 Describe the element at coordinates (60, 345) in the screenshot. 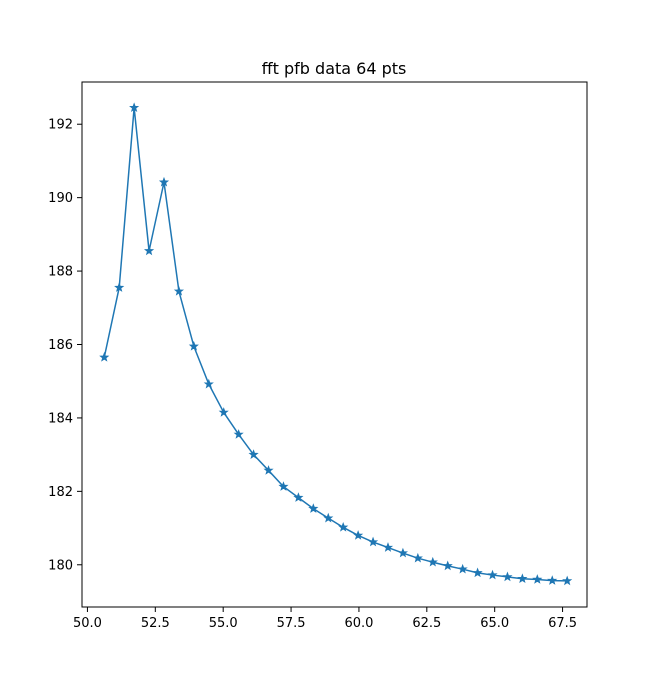

I see `y-tick-label: 186` at that location.